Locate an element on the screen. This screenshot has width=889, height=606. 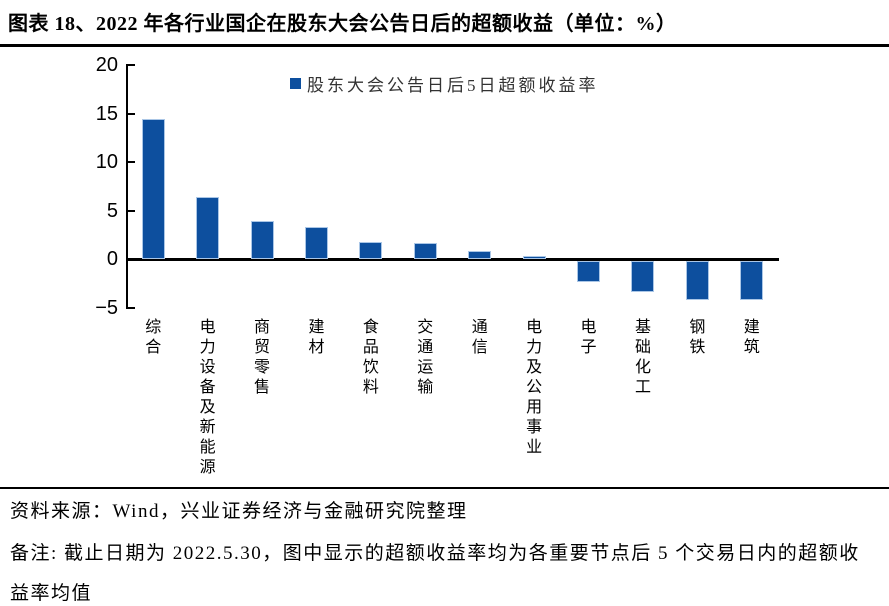
data-source-text: 资料来源：Wind，兴业证券经济与金融研究院整理 is located at coordinates (239, 511).